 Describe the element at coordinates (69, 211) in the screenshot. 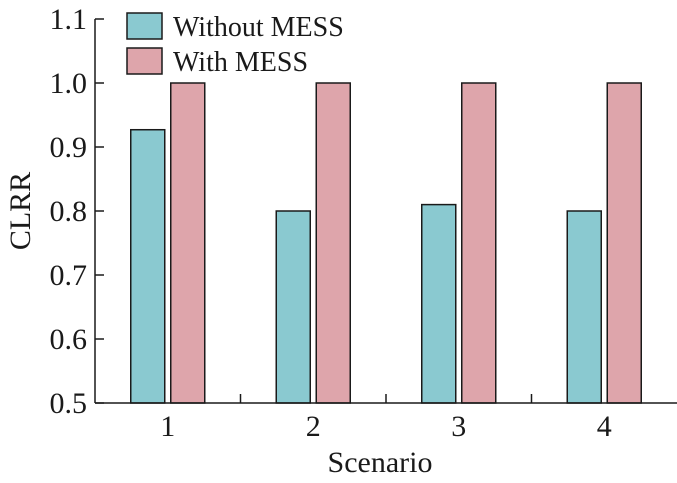

I see `y-tick-label: 0.8` at that location.